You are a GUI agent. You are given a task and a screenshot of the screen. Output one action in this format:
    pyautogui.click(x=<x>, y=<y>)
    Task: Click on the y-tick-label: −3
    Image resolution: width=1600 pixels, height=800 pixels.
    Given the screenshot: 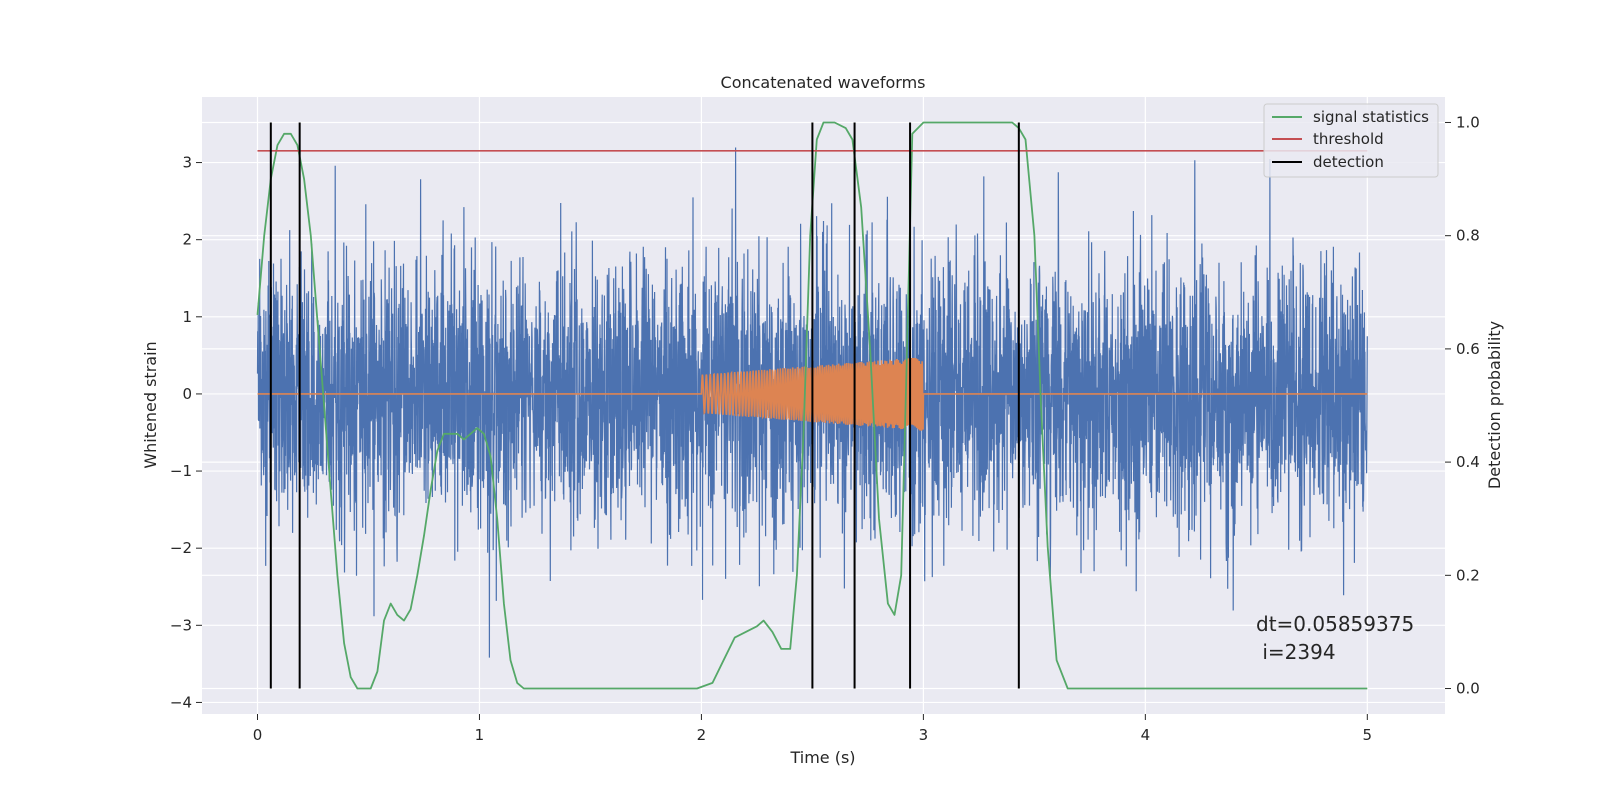 What is the action you would take?
    pyautogui.click(x=181, y=625)
    